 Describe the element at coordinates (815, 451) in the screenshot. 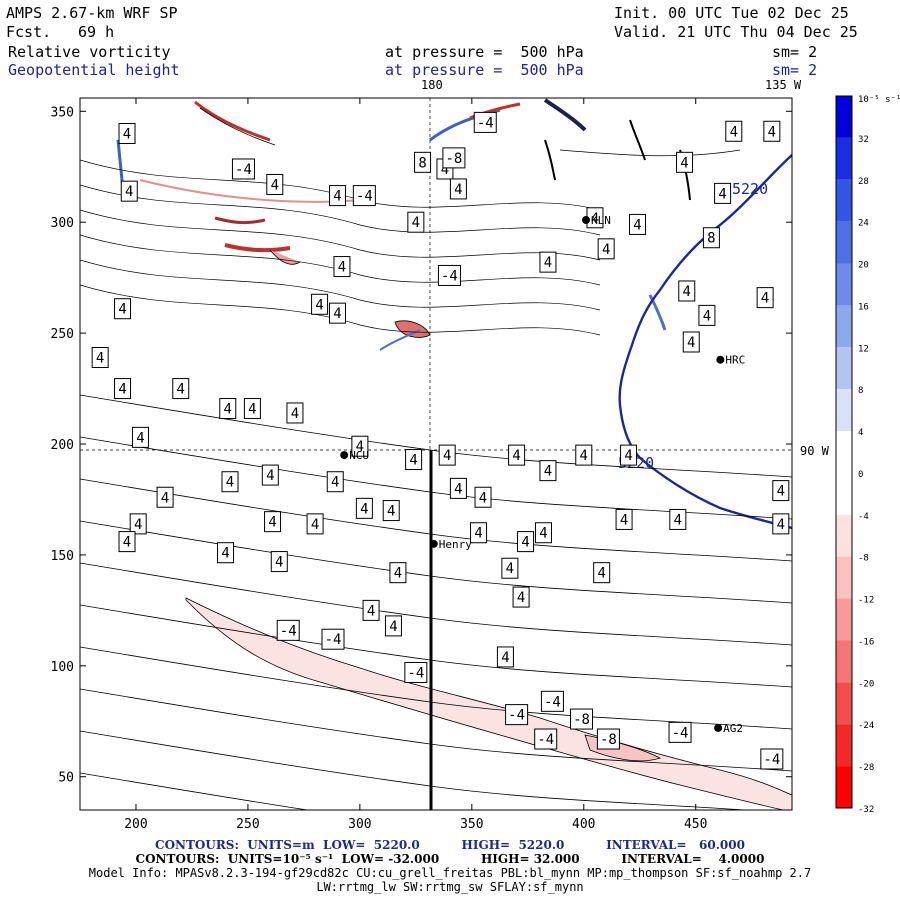

I see `label-90w: 90 W` at that location.